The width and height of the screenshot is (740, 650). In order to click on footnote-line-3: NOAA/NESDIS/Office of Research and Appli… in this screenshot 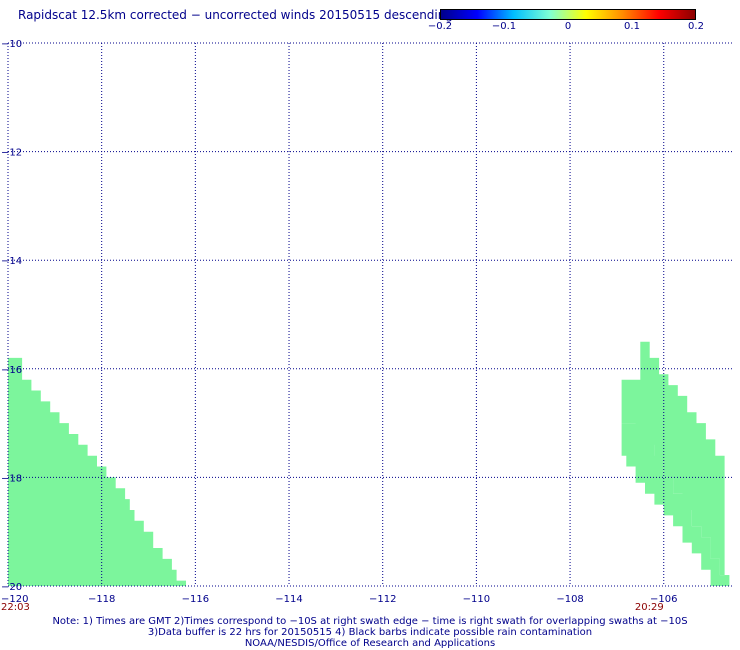, I will do `click(370, 643)`.